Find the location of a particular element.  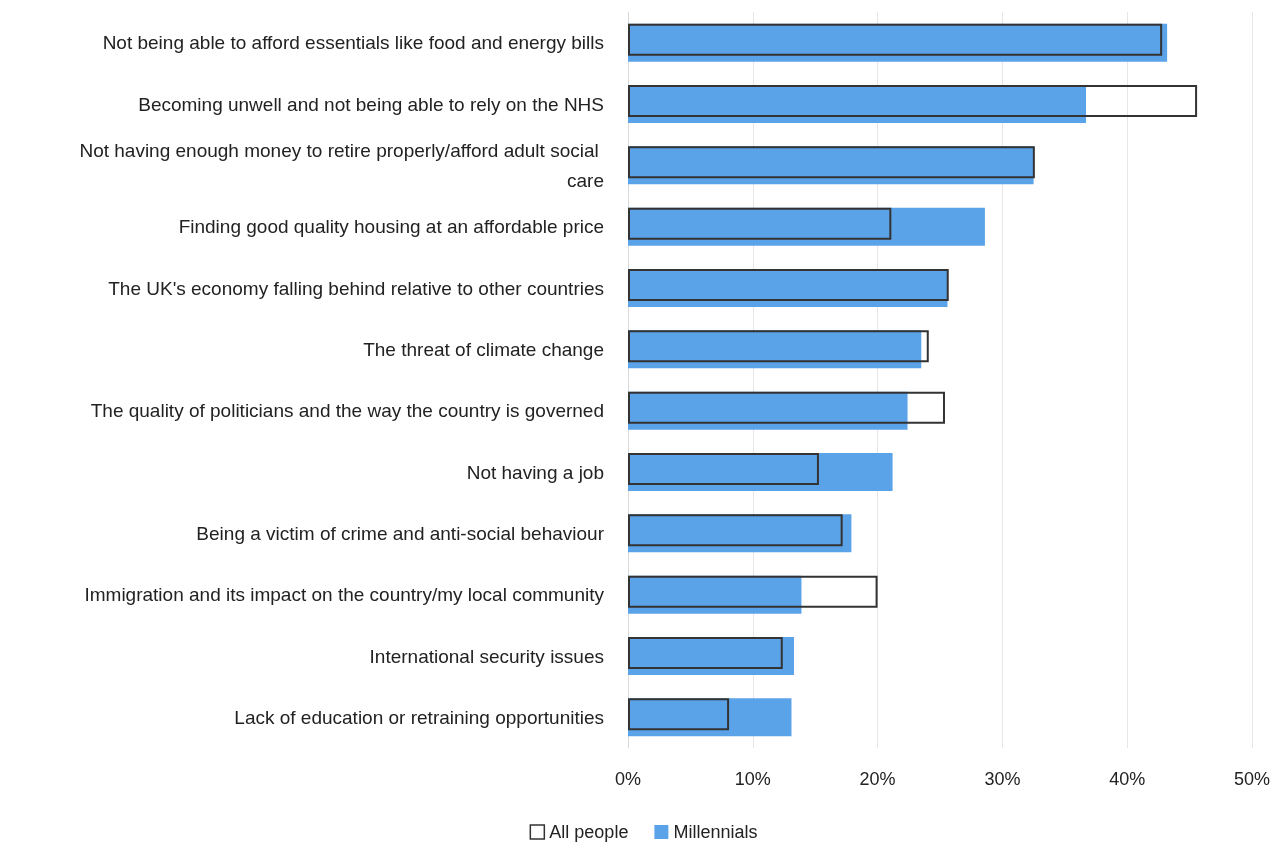

x-tick-label: 50% is located at coordinates (1252, 779).